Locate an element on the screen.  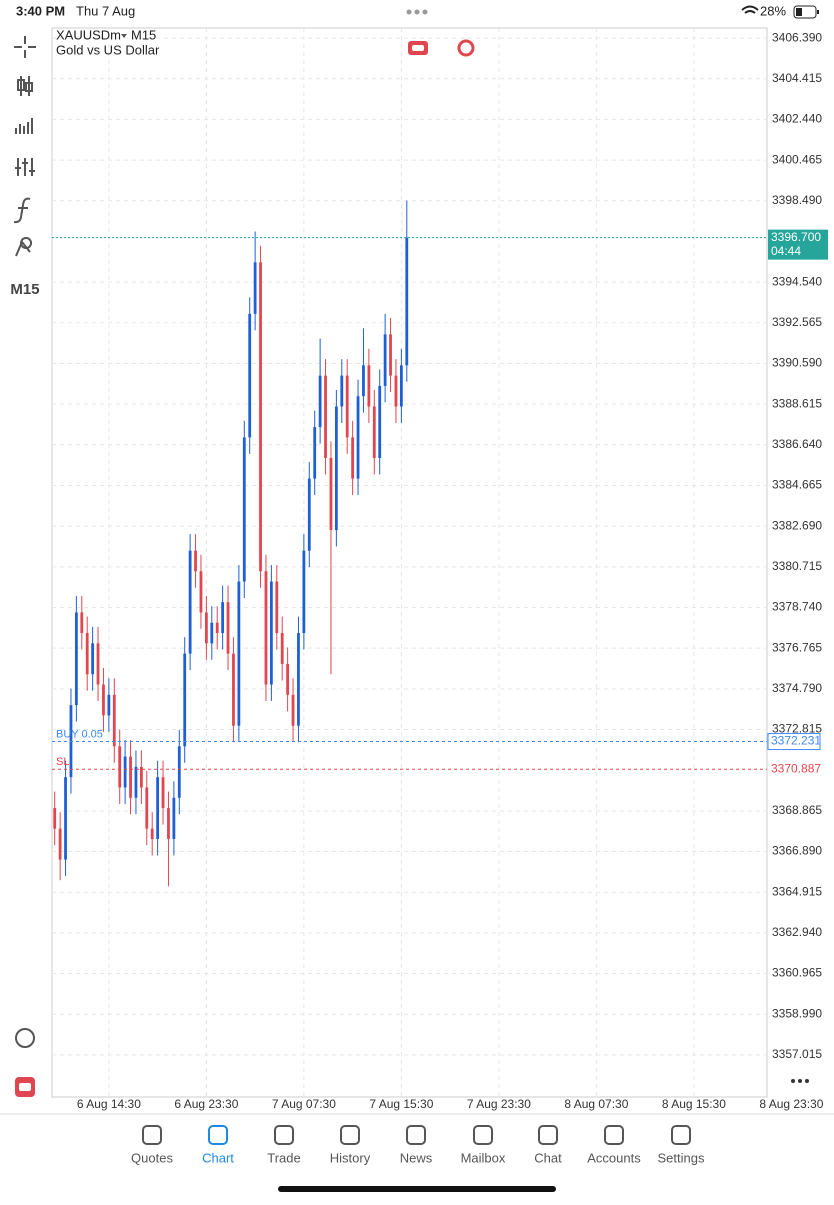
x-tick-label: 6 Aug 14:30 is located at coordinates (109, 1104).